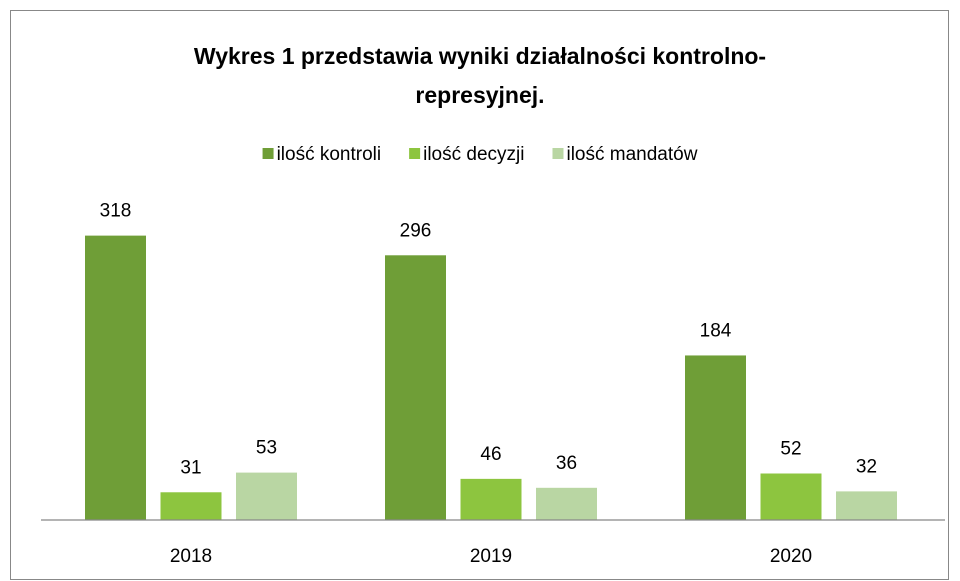  I want to click on data-label: 46, so click(490, 454).